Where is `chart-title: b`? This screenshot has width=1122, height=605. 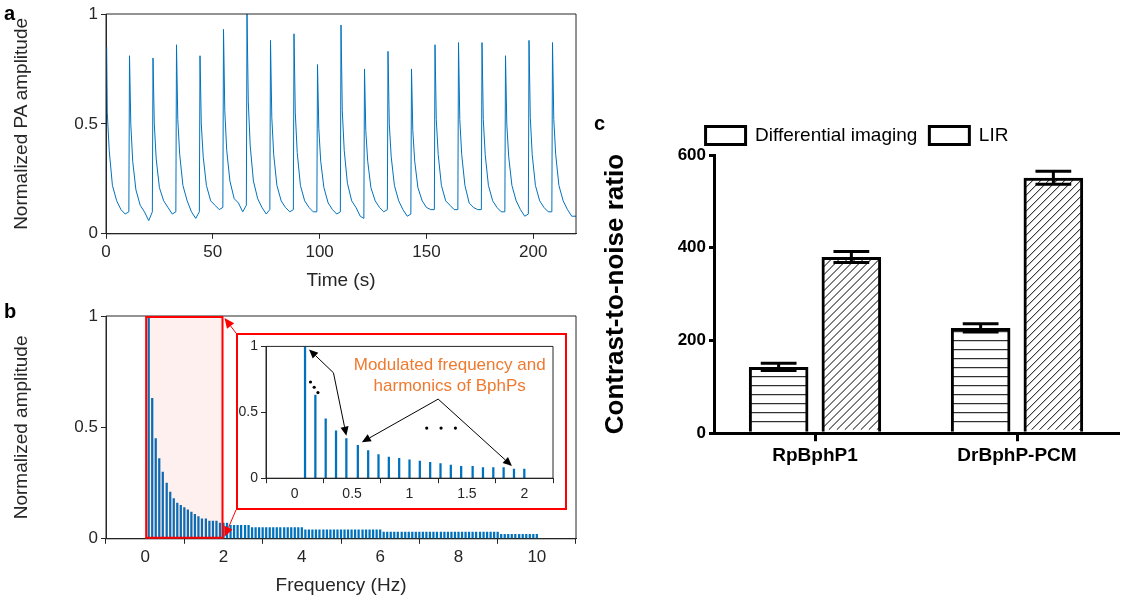
chart-title: b is located at coordinates (10, 310).